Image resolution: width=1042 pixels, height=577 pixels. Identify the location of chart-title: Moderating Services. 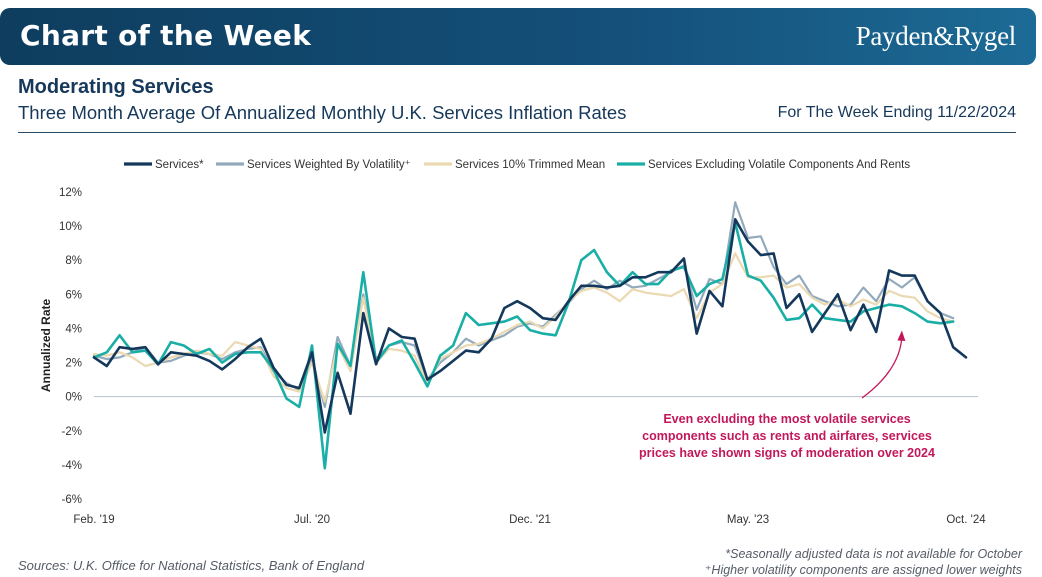
(116, 87).